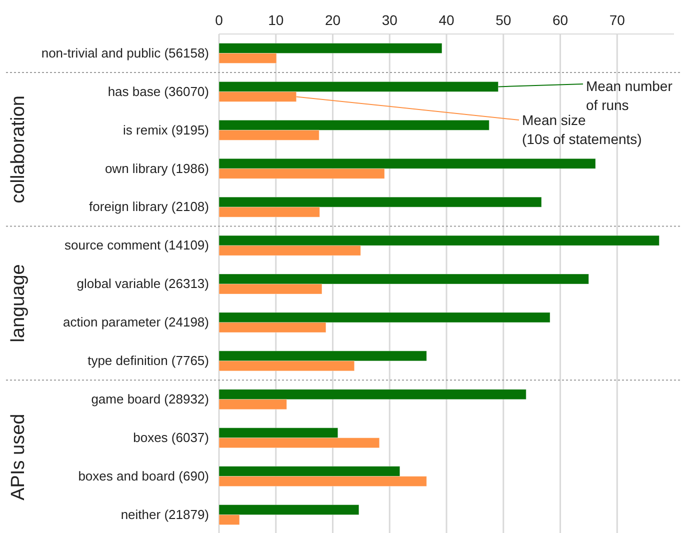 The image size is (692, 533). What do you see at coordinates (166, 130) in the screenshot?
I see `y-tick-label: is remix (9195)` at bounding box center [166, 130].